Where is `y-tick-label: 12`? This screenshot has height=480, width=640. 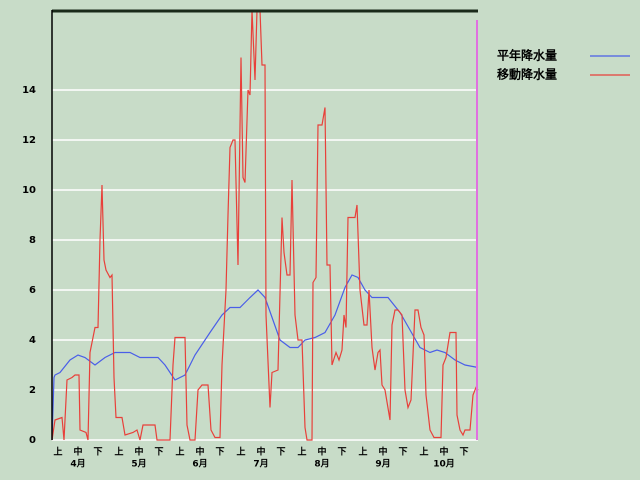 y-tick-label: 12 is located at coordinates (29, 140).